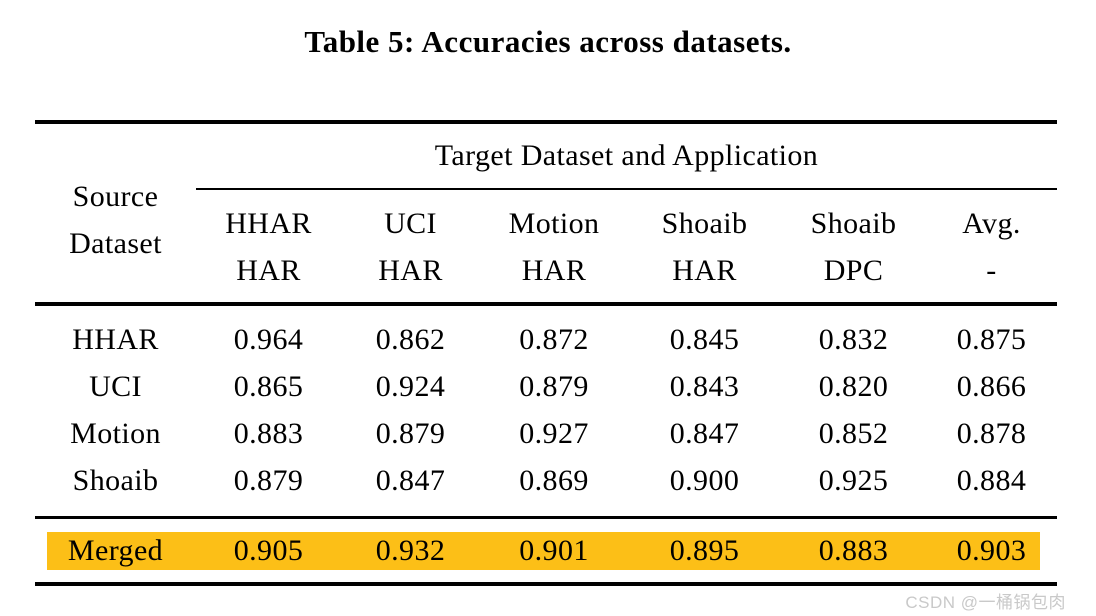  What do you see at coordinates (991, 480) in the screenshot?
I see `value-cell: 0.884` at bounding box center [991, 480].